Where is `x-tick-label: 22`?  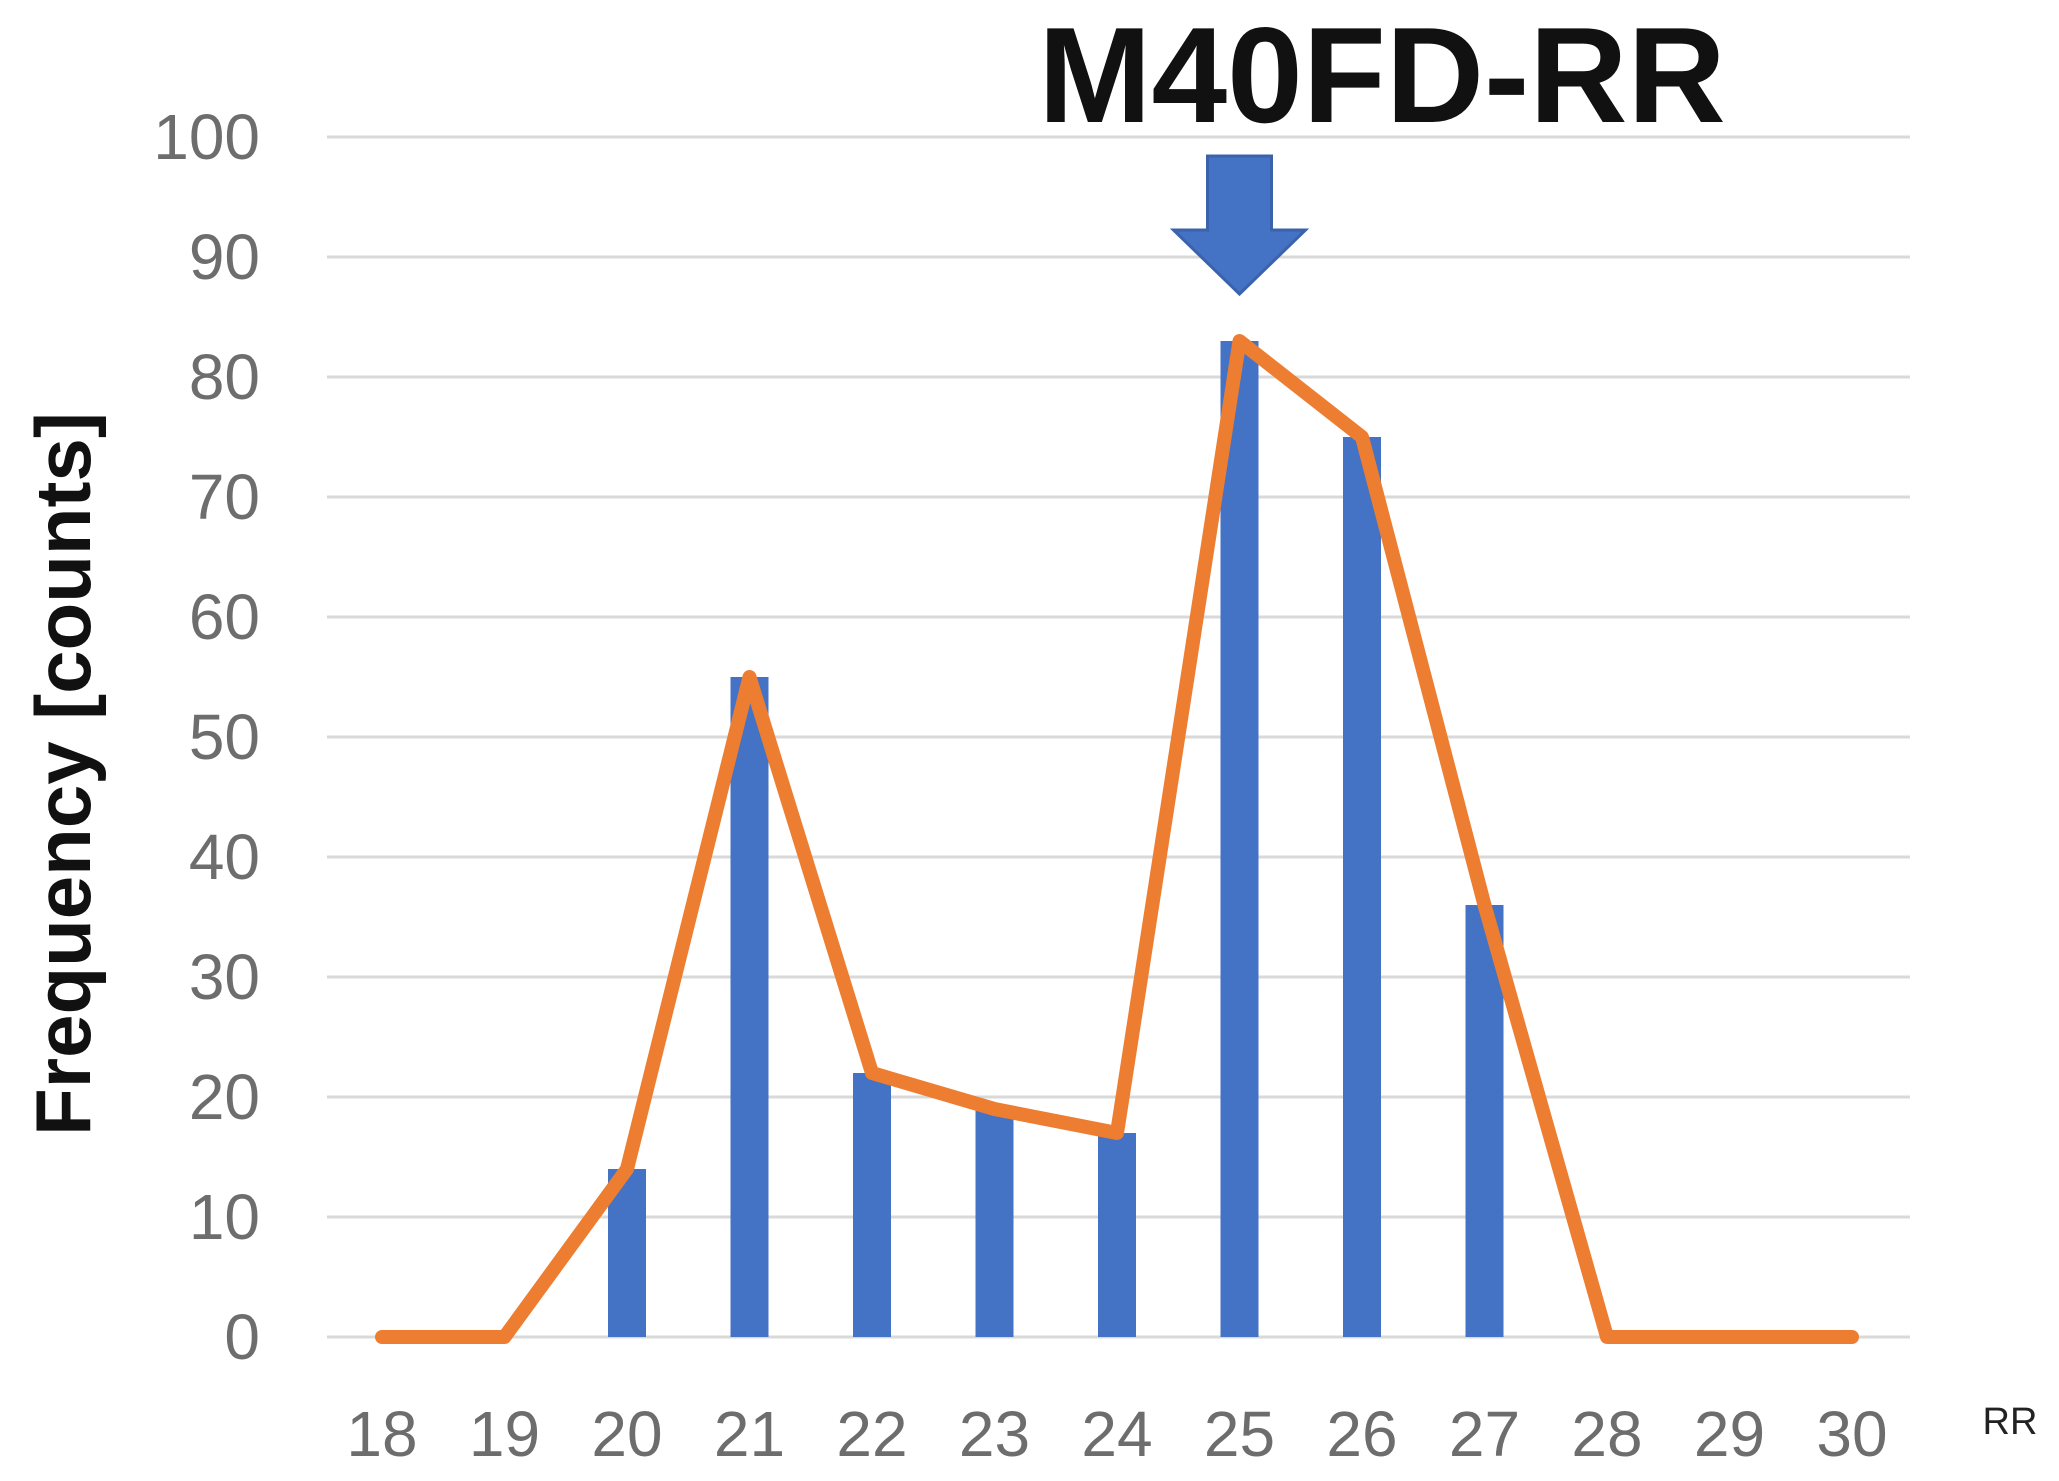 x-tick-label: 22 is located at coordinates (871, 1434).